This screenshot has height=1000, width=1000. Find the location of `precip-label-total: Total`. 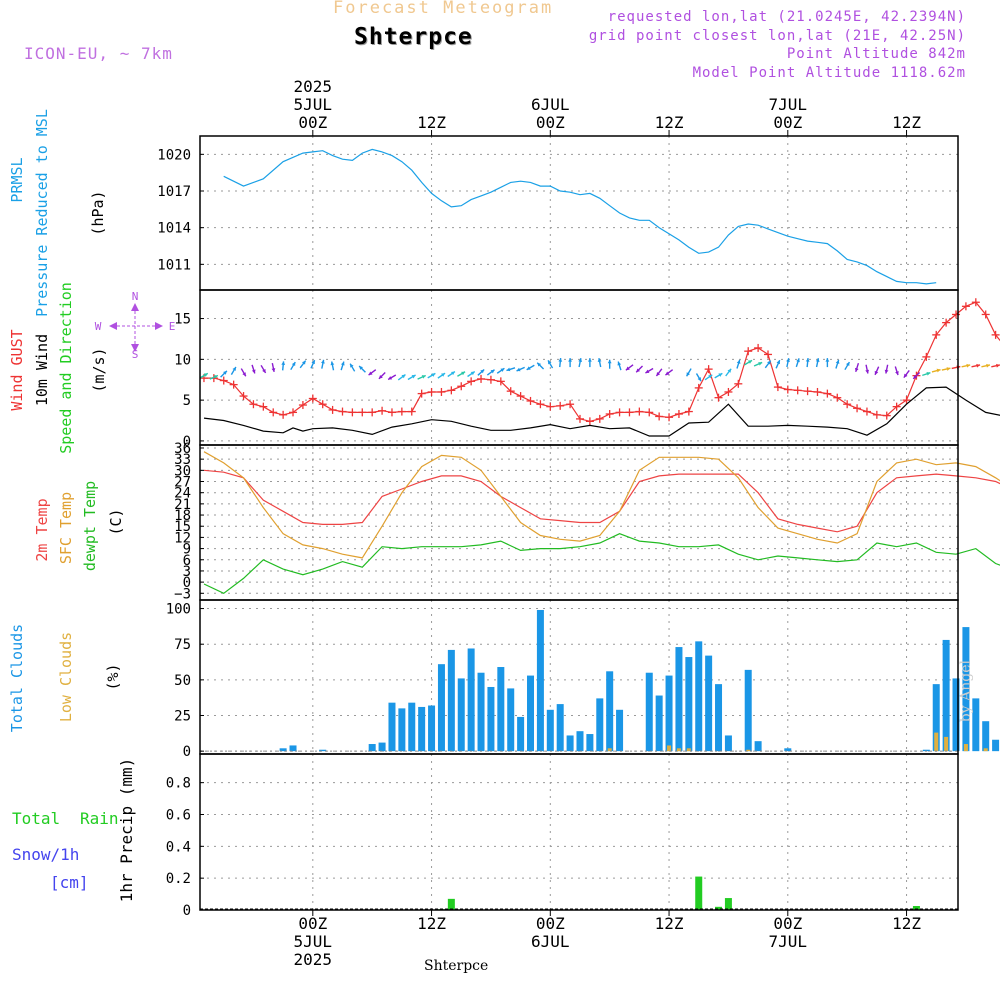

precip-label-total: Total is located at coordinates (36, 818).